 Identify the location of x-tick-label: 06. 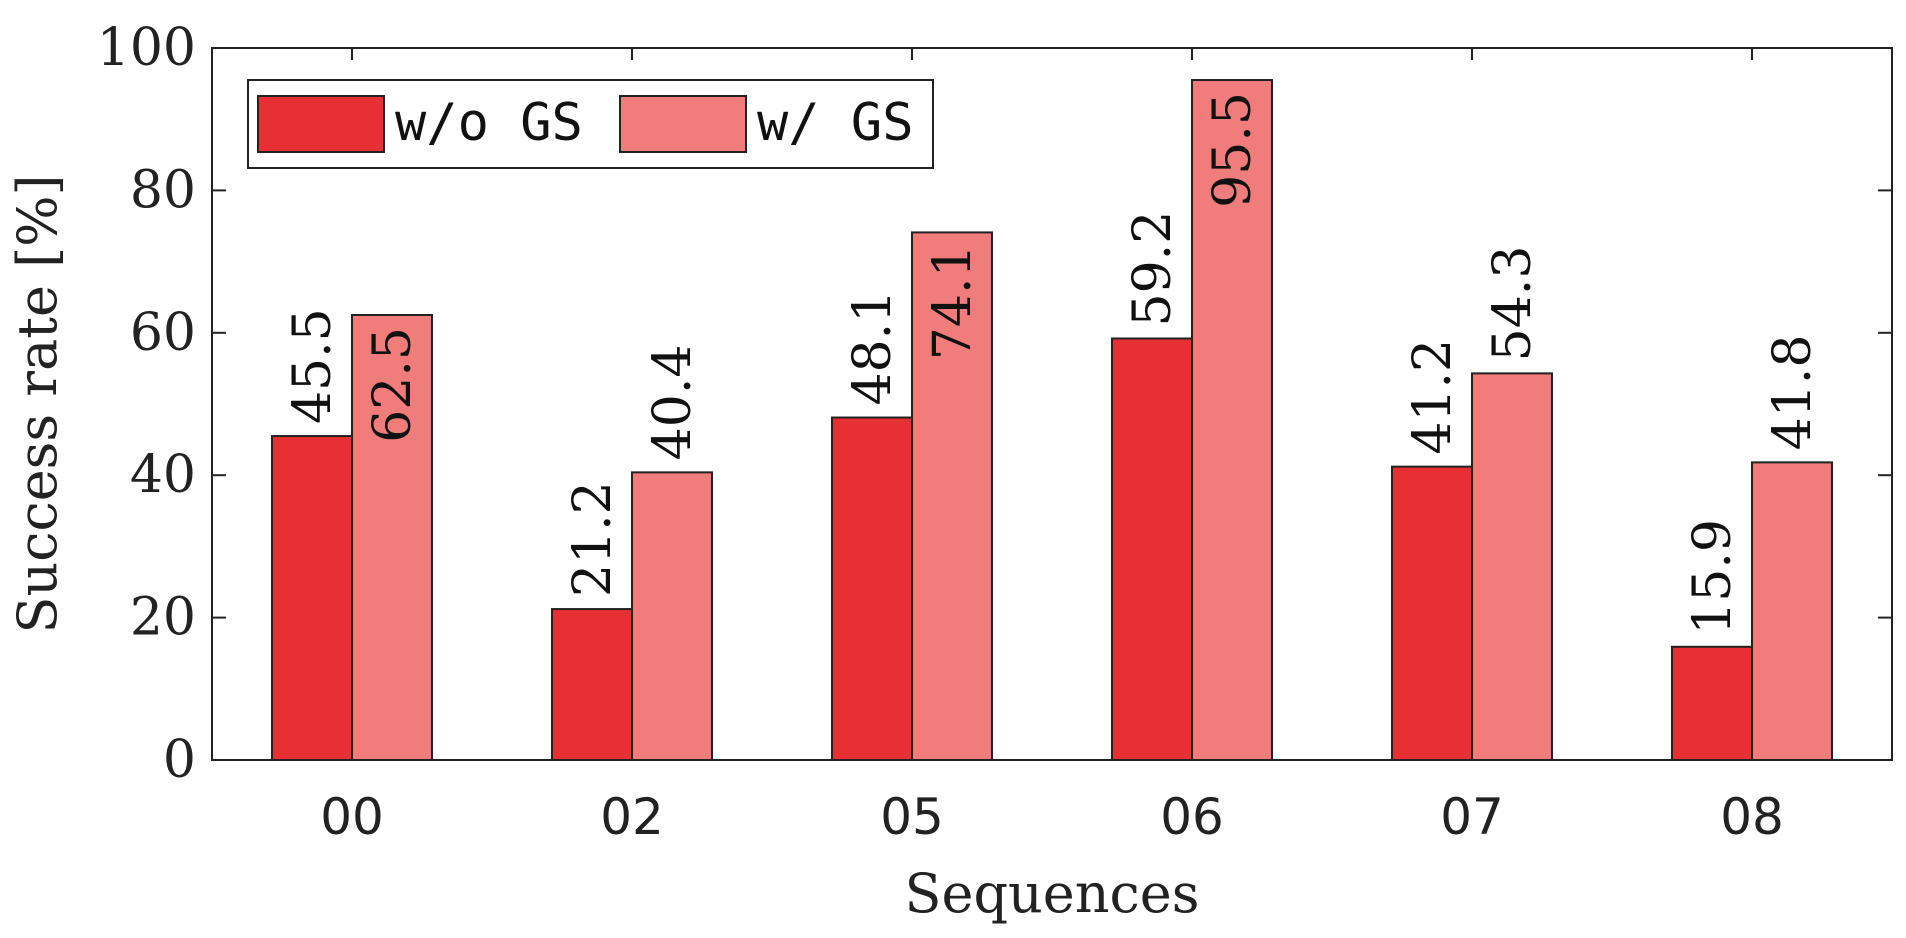
(1192, 817).